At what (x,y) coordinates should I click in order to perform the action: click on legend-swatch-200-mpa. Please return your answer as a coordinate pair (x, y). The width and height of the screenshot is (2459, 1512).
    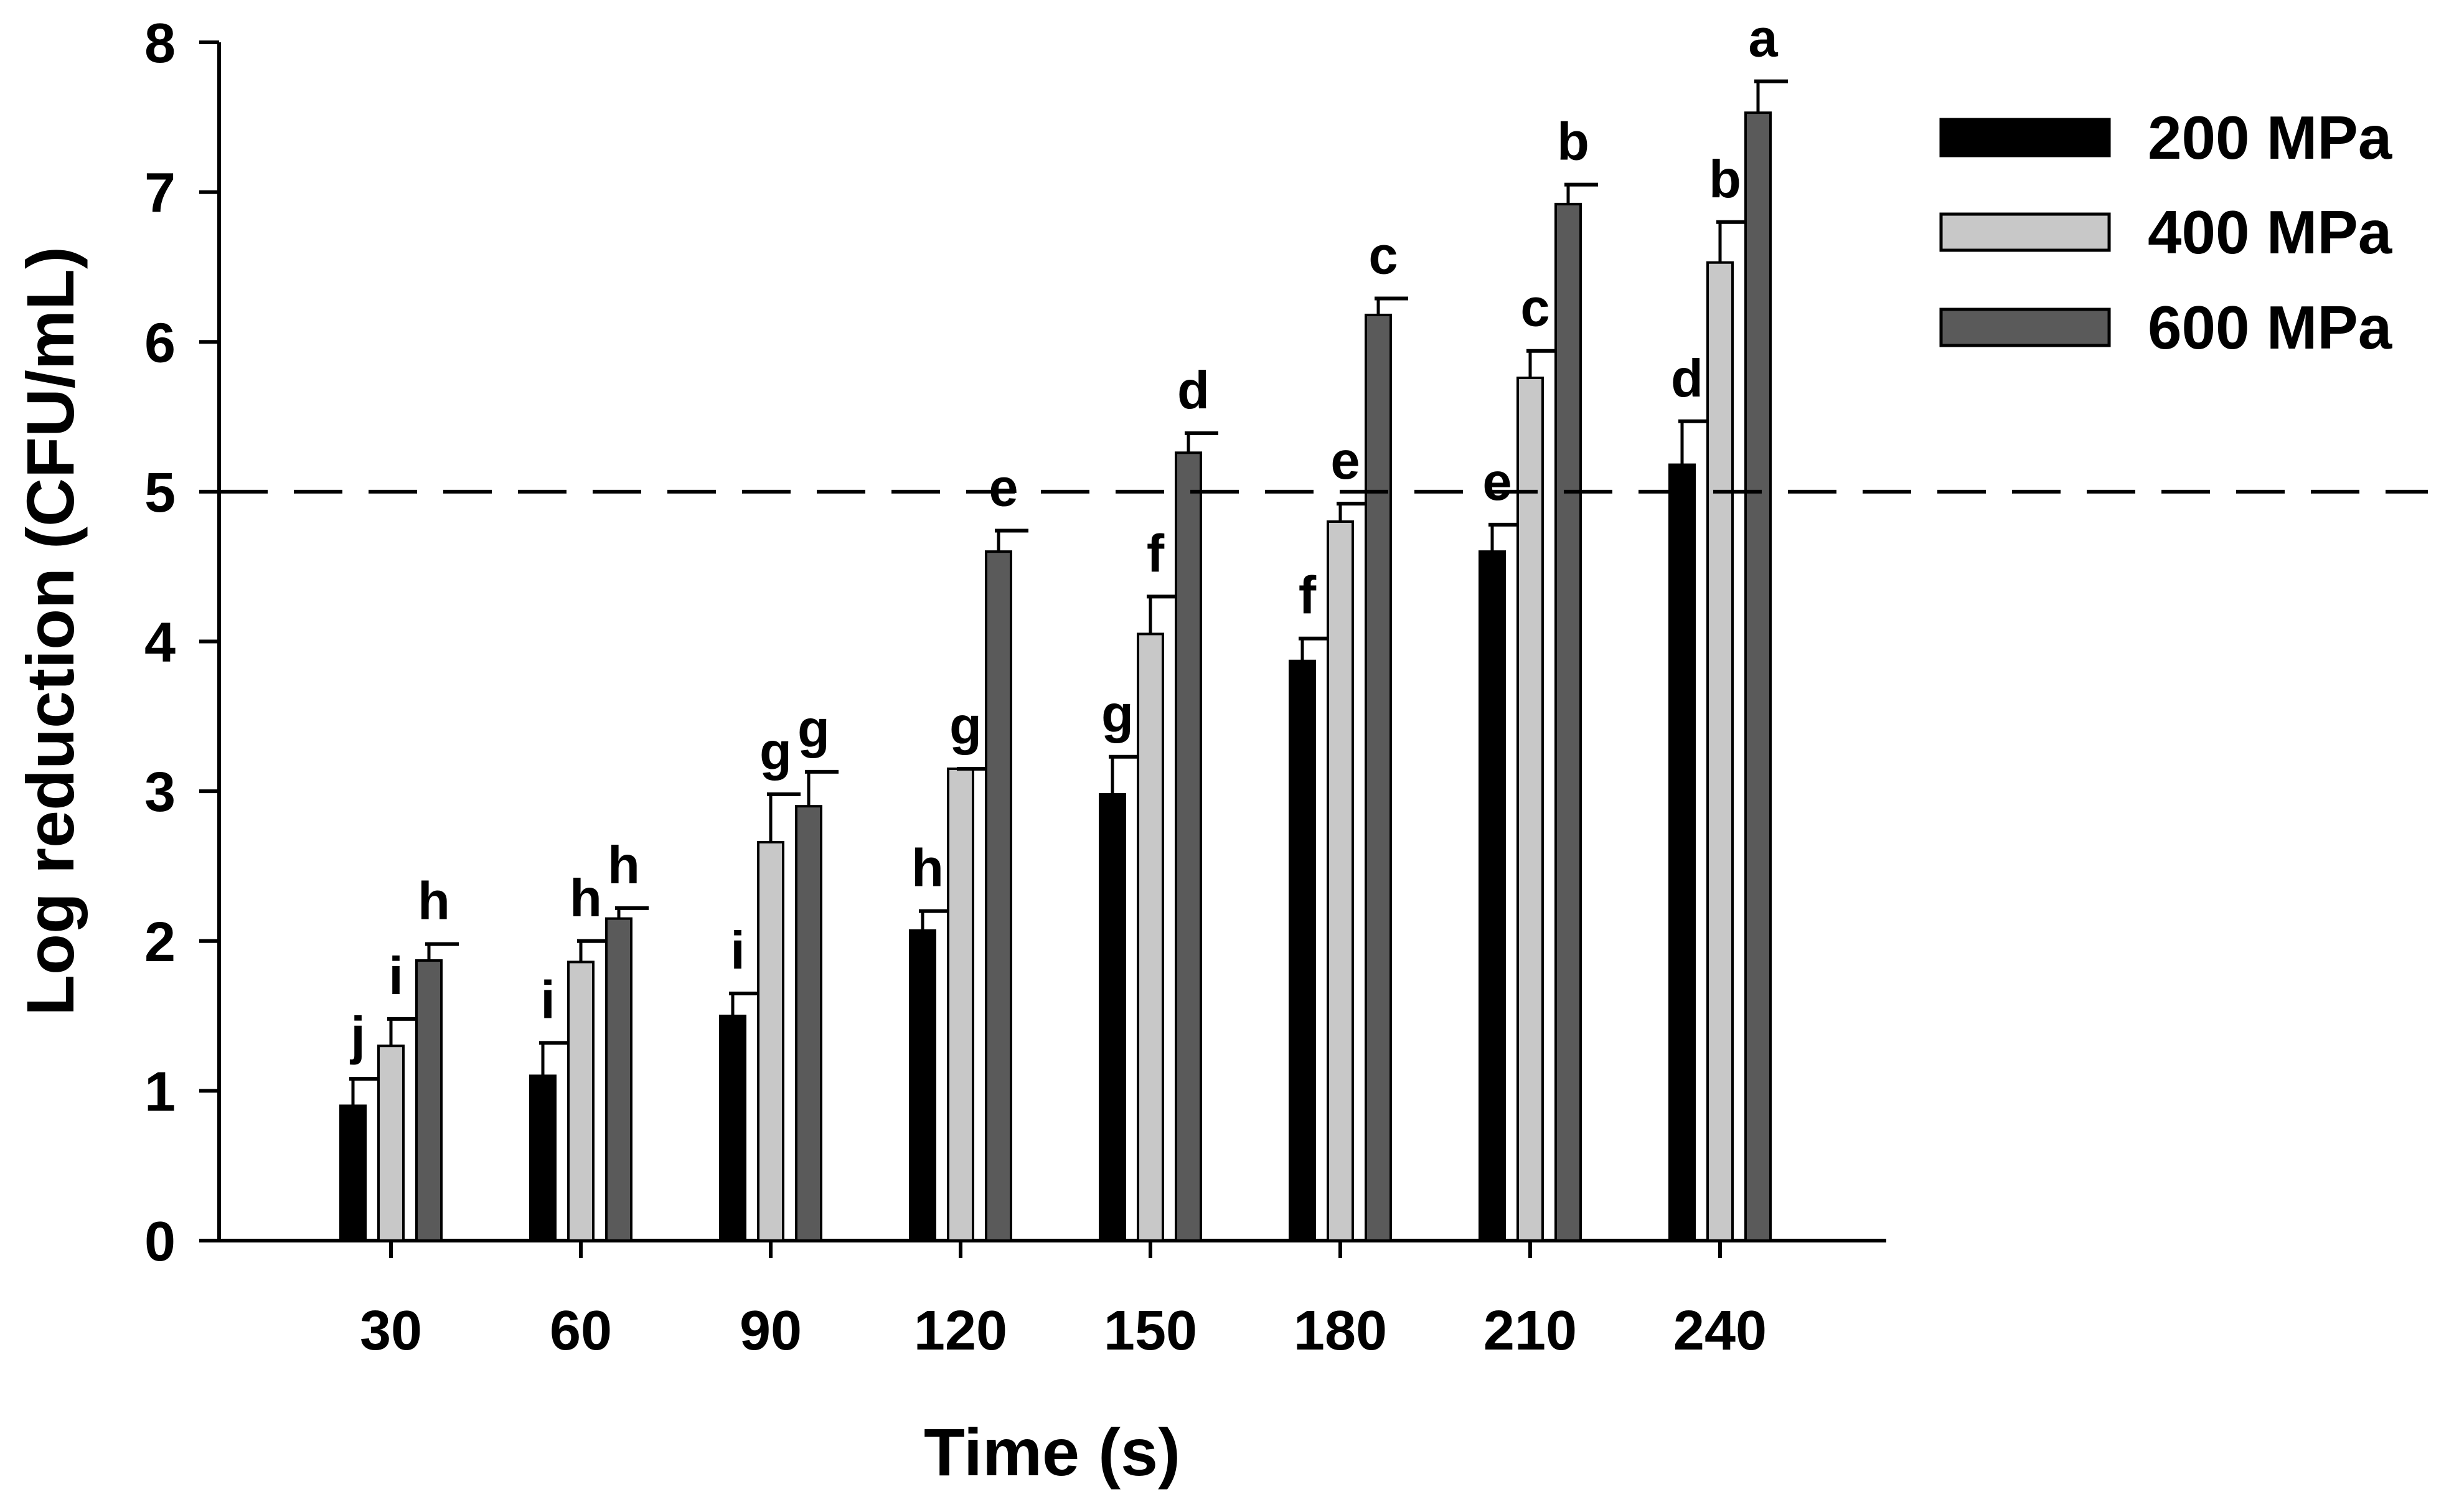
    Looking at the image, I should click on (2025, 137).